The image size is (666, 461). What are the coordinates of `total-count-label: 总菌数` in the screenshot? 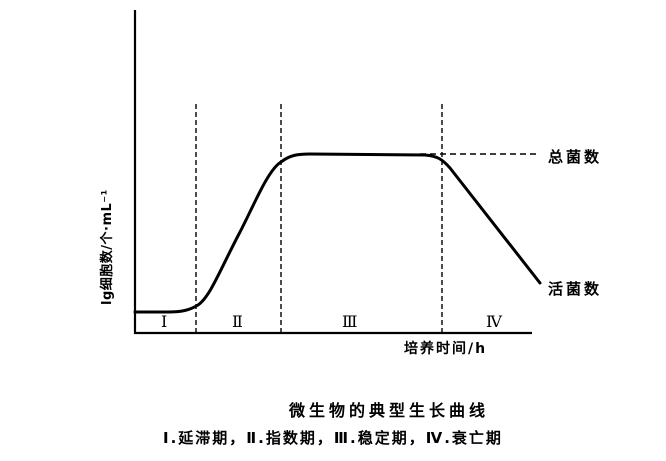 It's located at (575, 157).